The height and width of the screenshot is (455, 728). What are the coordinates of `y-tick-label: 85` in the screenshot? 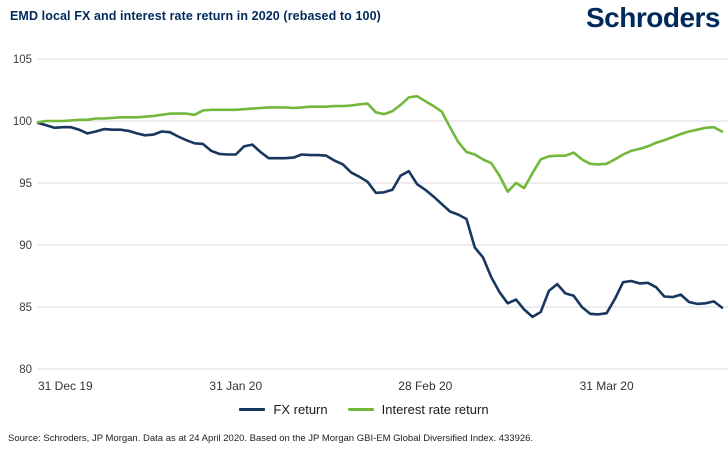 It's located at (25, 308).